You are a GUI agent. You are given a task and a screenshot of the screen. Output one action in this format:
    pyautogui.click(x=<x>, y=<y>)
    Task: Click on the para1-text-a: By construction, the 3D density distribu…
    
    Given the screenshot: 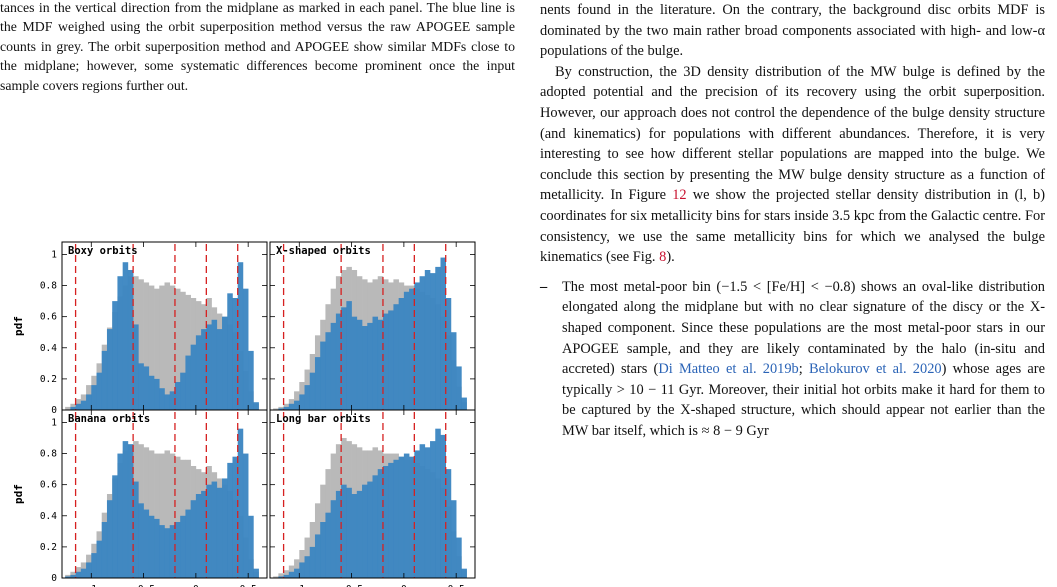 What is the action you would take?
    pyautogui.click(x=792, y=133)
    